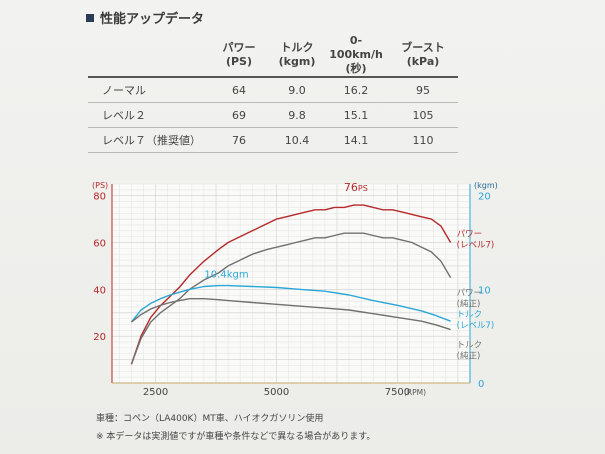  I want to click on header-line1: トルク, so click(297, 47).